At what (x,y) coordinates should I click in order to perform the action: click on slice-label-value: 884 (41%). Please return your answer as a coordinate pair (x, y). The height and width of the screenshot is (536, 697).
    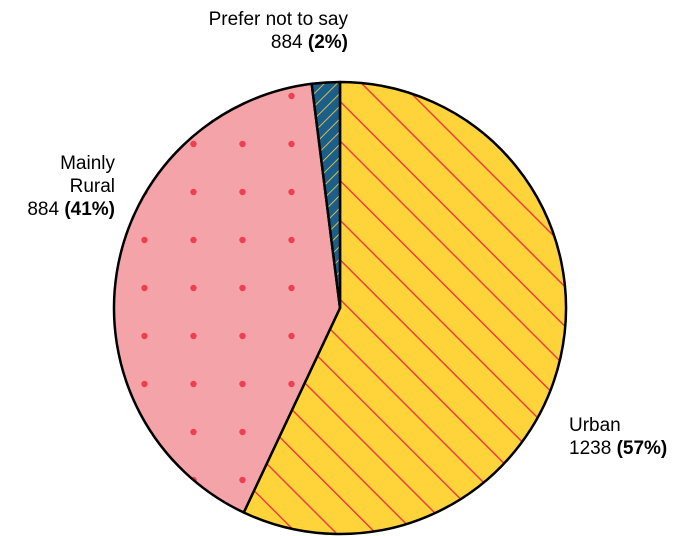
    Looking at the image, I should click on (71, 209).